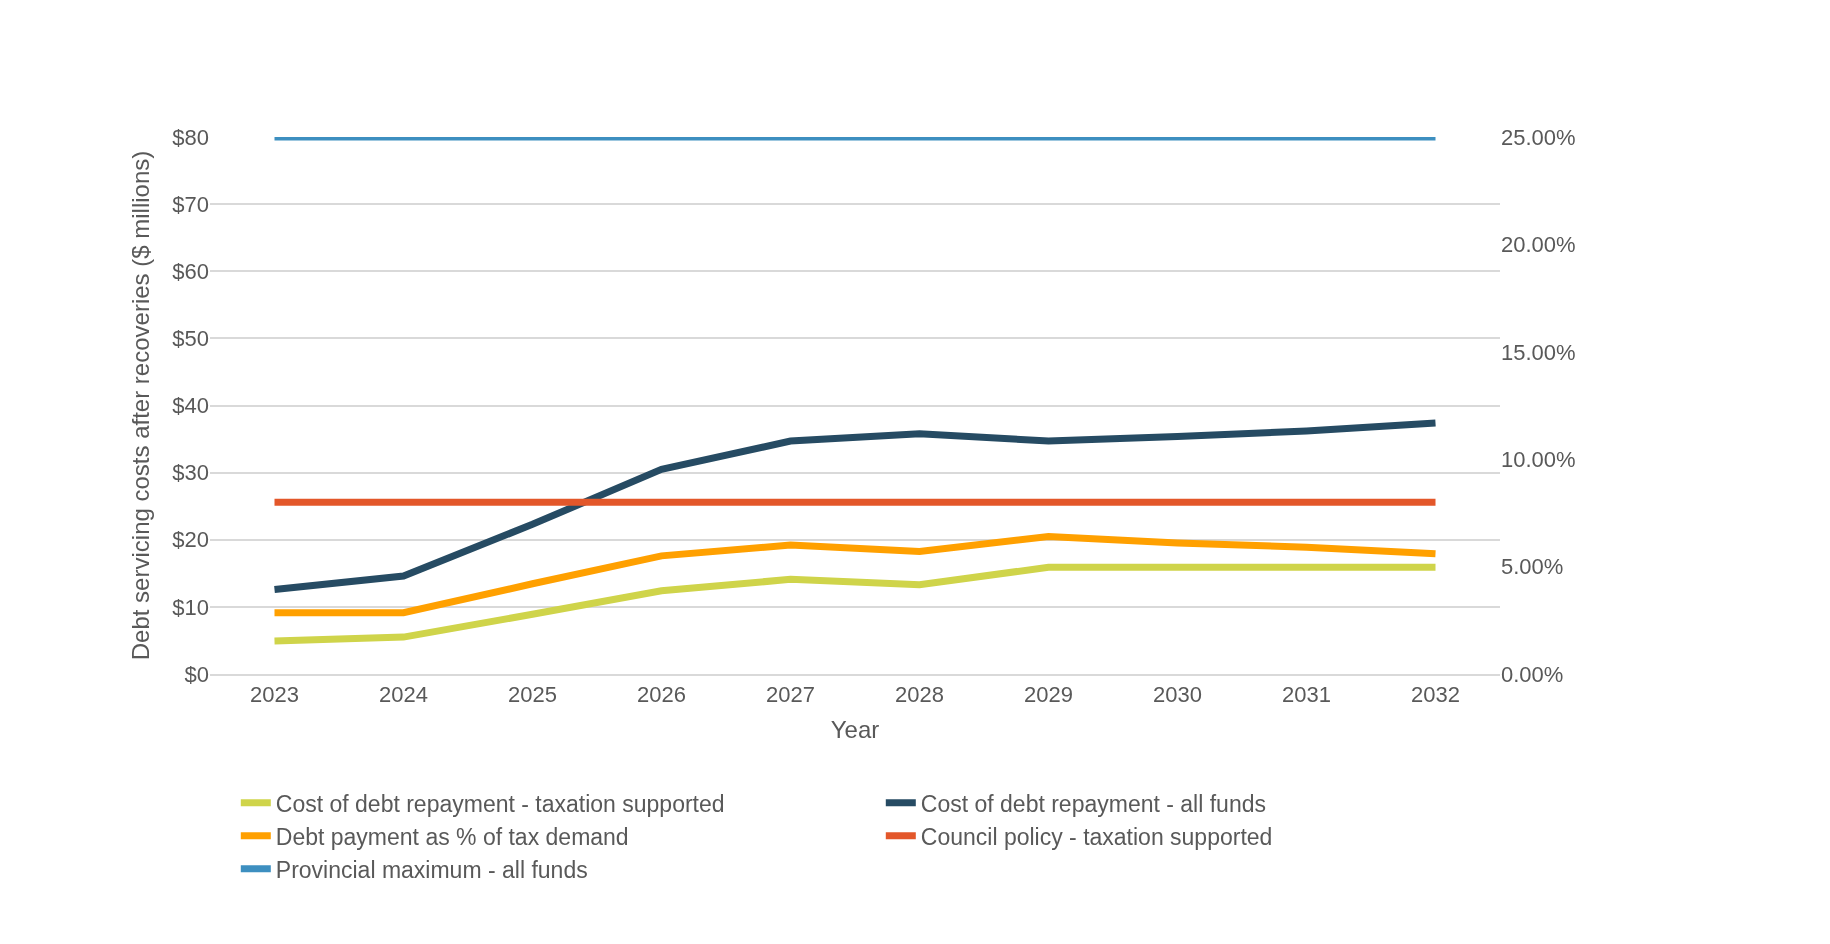 The image size is (1830, 944). I want to click on x-tick-label: 2027, so click(790, 695).